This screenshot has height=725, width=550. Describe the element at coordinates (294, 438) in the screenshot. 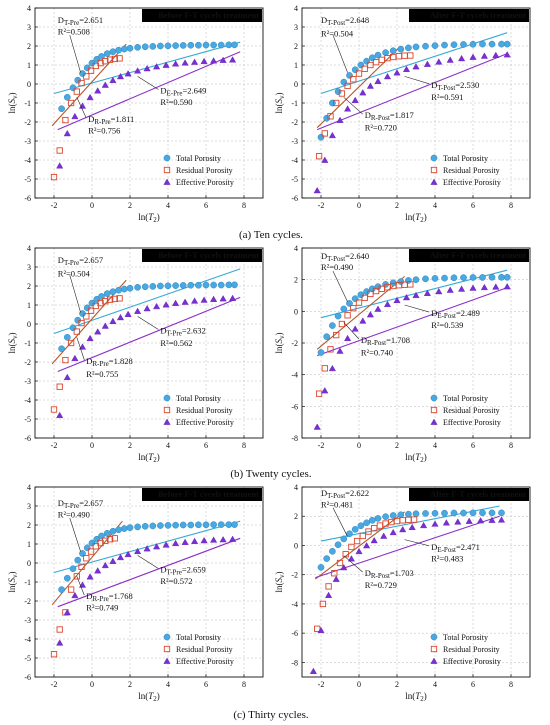

I see `y-tick-label: -8` at that location.